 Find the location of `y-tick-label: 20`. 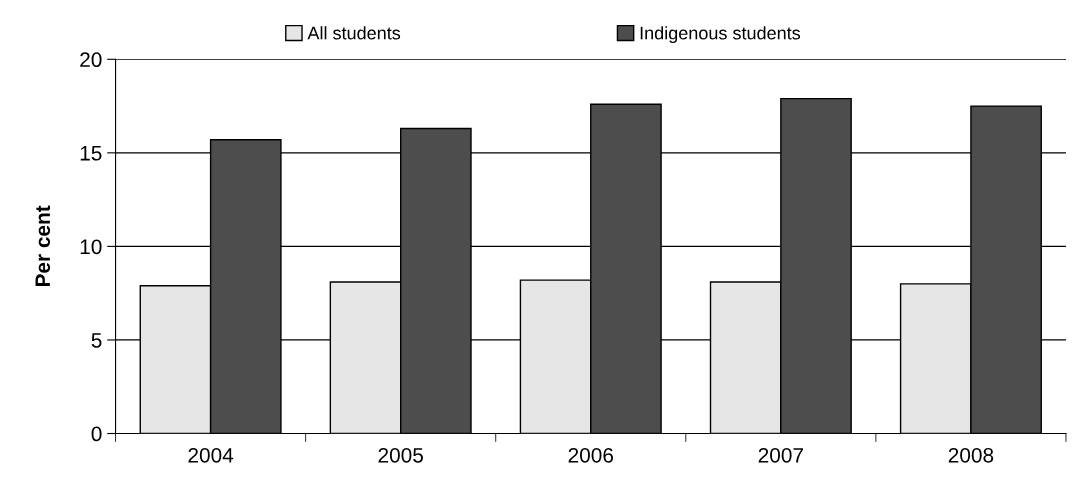

y-tick-label: 20 is located at coordinates (91, 60).